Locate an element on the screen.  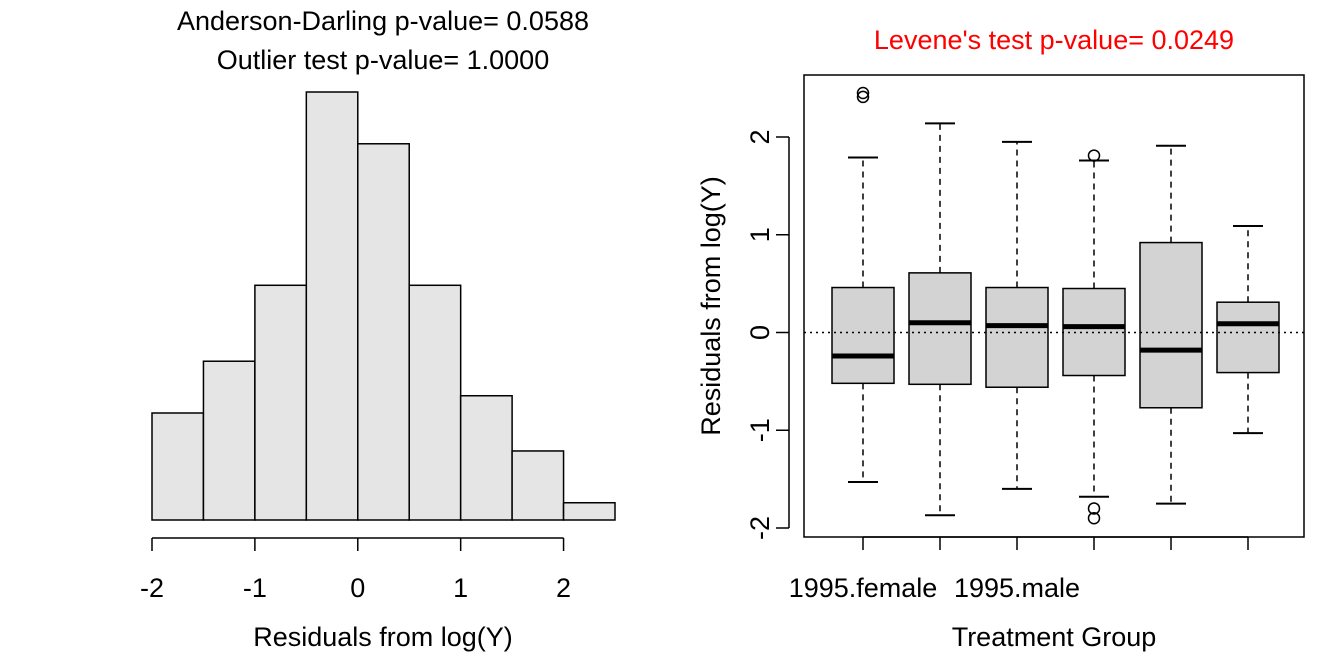
boxplot-y-tick-label: 0 is located at coordinates (760, 332).